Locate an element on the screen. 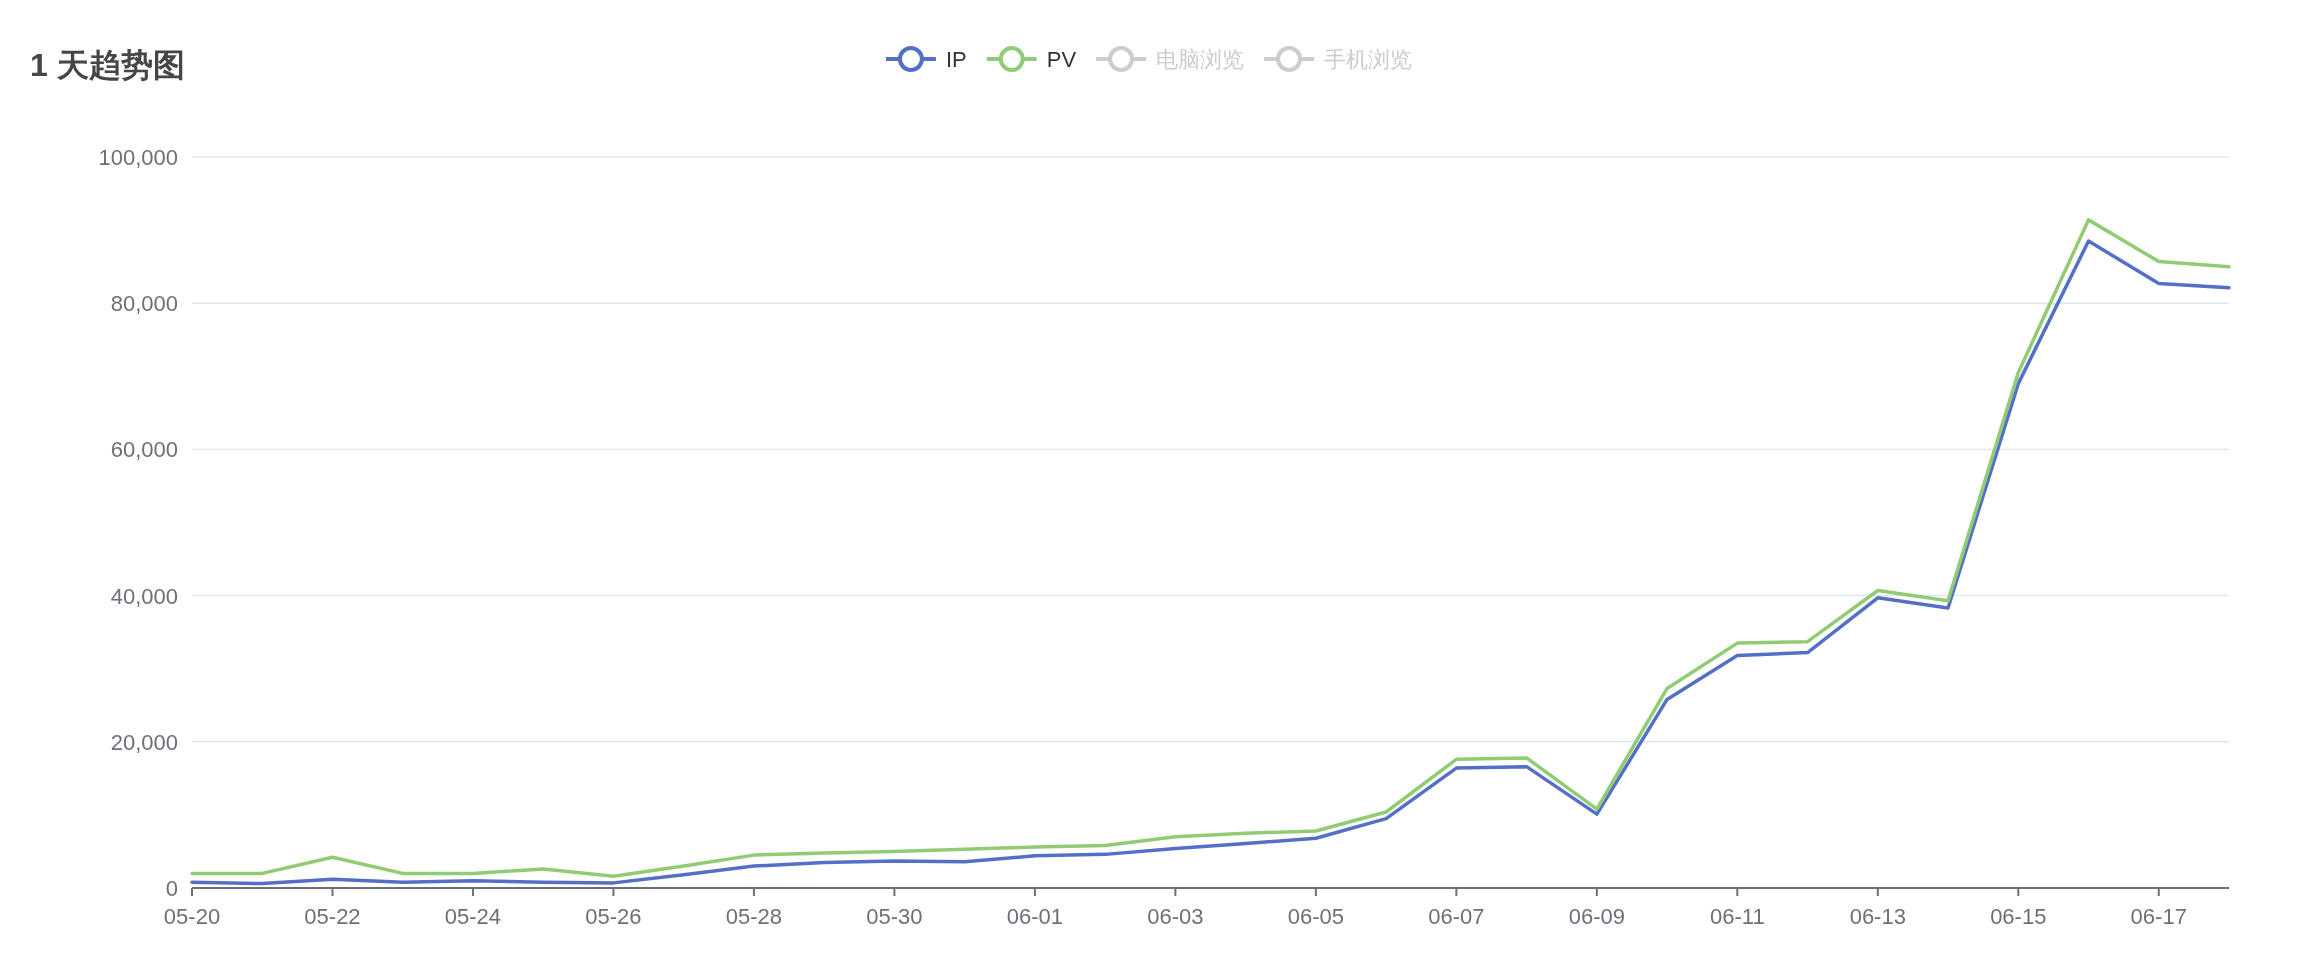  x-tick-label: 05-26 is located at coordinates (613, 916).